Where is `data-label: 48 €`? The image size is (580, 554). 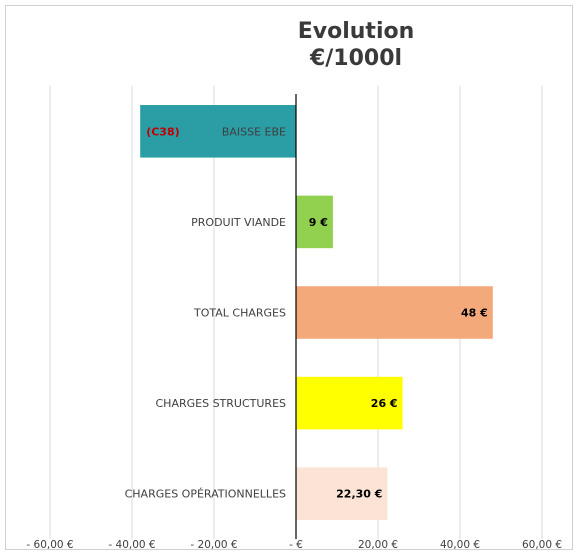 data-label: 48 € is located at coordinates (474, 313).